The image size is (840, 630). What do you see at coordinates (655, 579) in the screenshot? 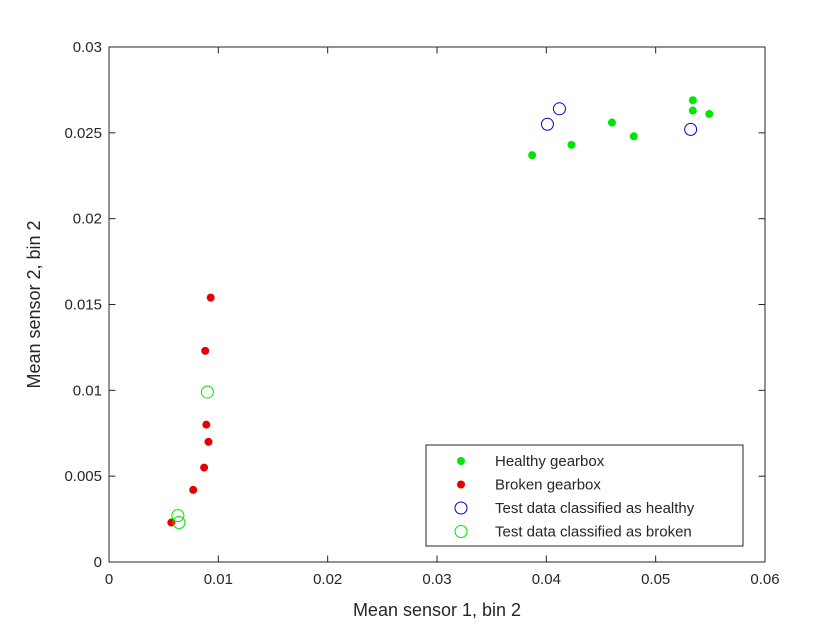
I see `x-tick-label: 0.05` at bounding box center [655, 579].